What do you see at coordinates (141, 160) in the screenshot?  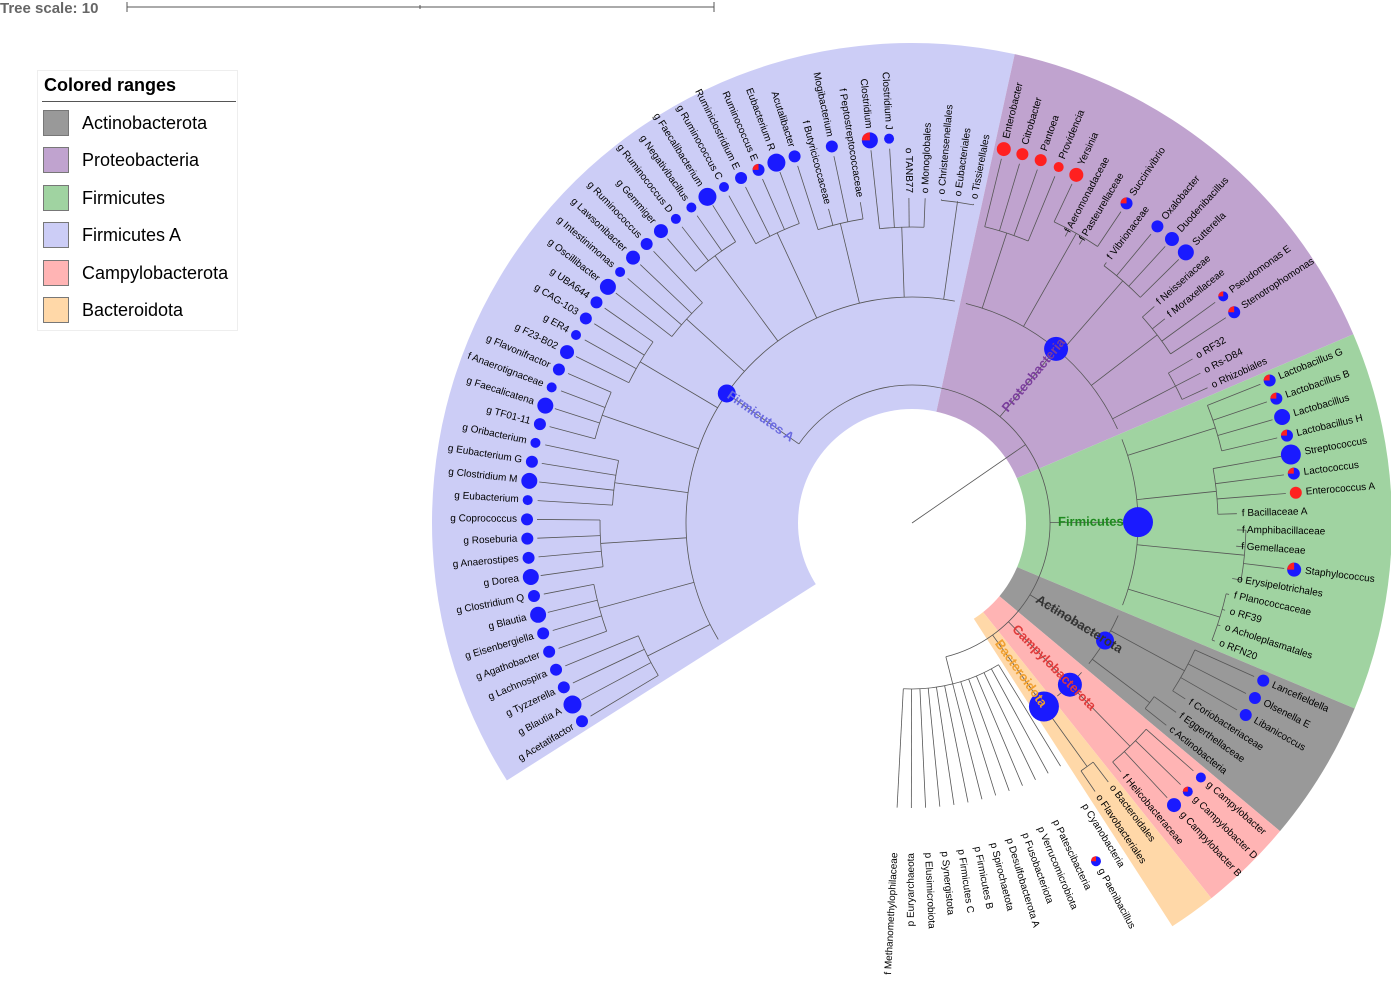 I see `legend-label: Proteobacteria` at bounding box center [141, 160].